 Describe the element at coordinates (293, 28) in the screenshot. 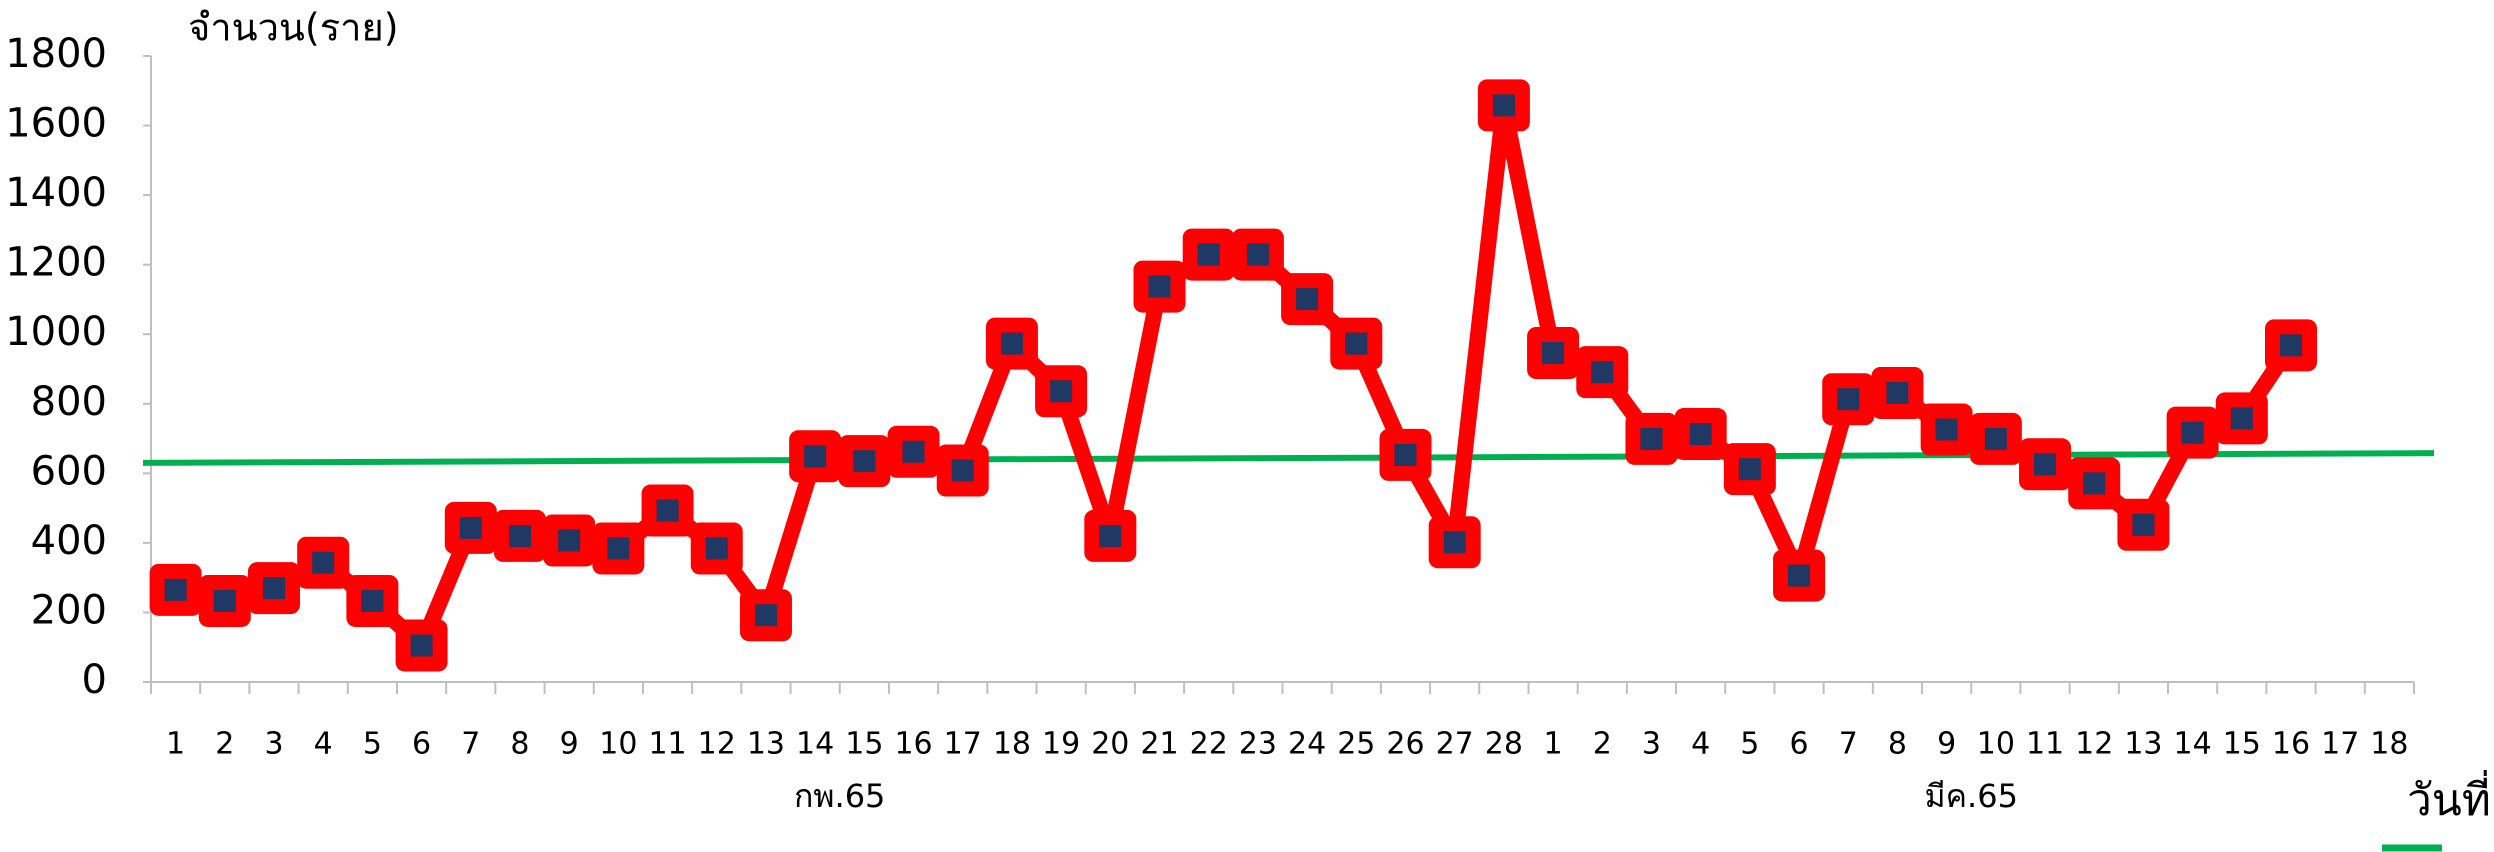

I see `y-axis-label: จำนวน(ราย)` at that location.